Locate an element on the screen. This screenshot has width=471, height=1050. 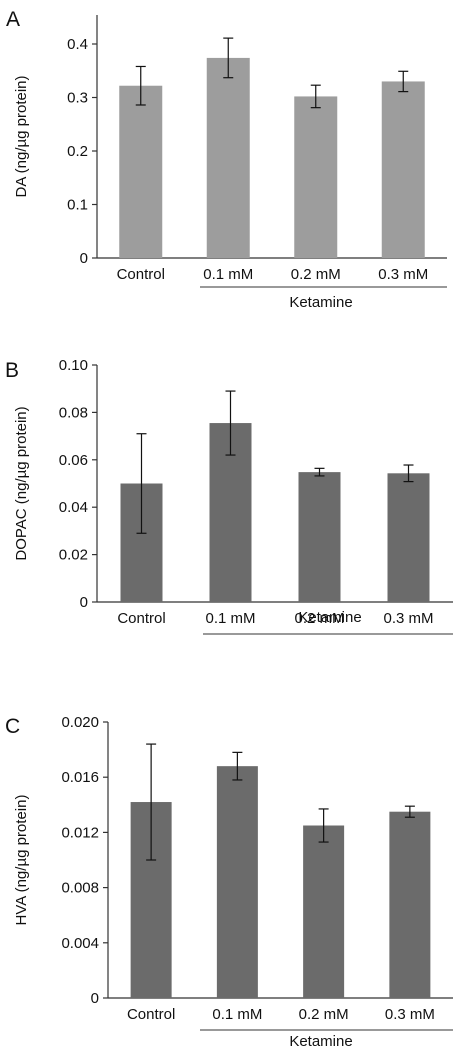
panel-letter: C is located at coordinates (12, 726).